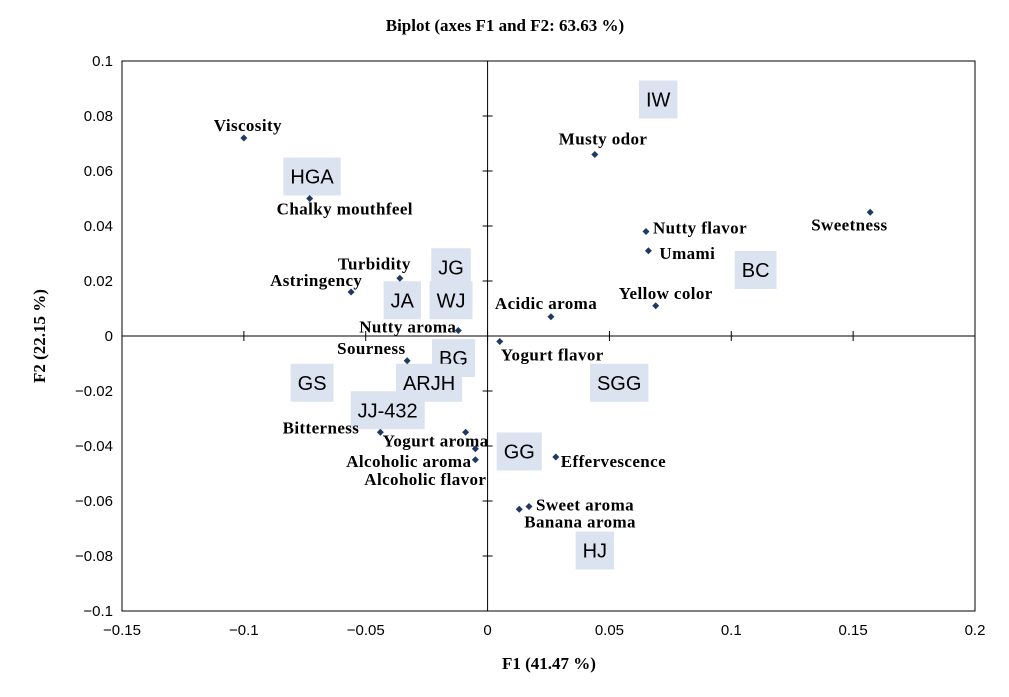  Describe the element at coordinates (98, 116) in the screenshot. I see `y-tick-label: 0.08` at that location.